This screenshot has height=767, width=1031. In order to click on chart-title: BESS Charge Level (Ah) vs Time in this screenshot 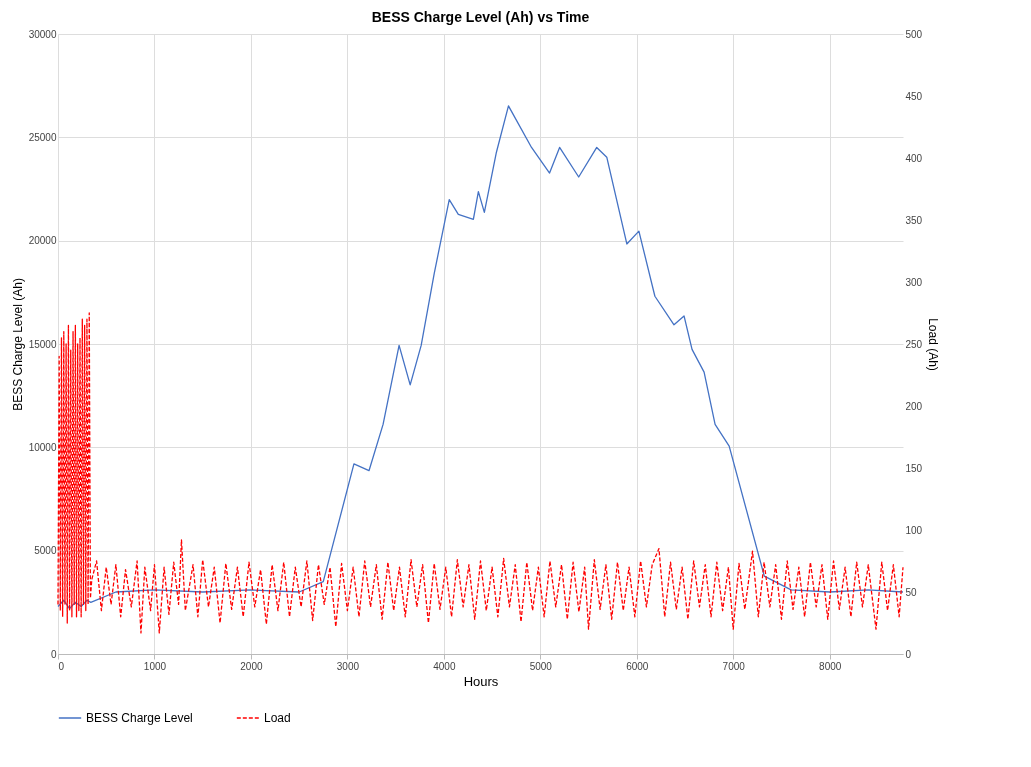, I will do `click(480, 17)`.